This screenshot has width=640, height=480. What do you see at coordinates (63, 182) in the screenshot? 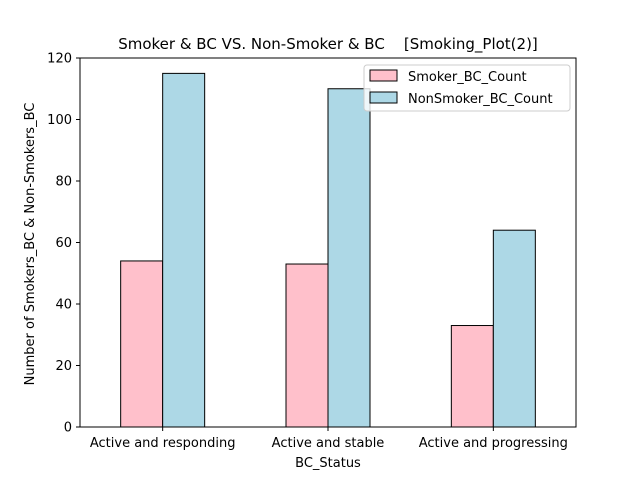
I see `y-tick-label: 80` at bounding box center [63, 182].